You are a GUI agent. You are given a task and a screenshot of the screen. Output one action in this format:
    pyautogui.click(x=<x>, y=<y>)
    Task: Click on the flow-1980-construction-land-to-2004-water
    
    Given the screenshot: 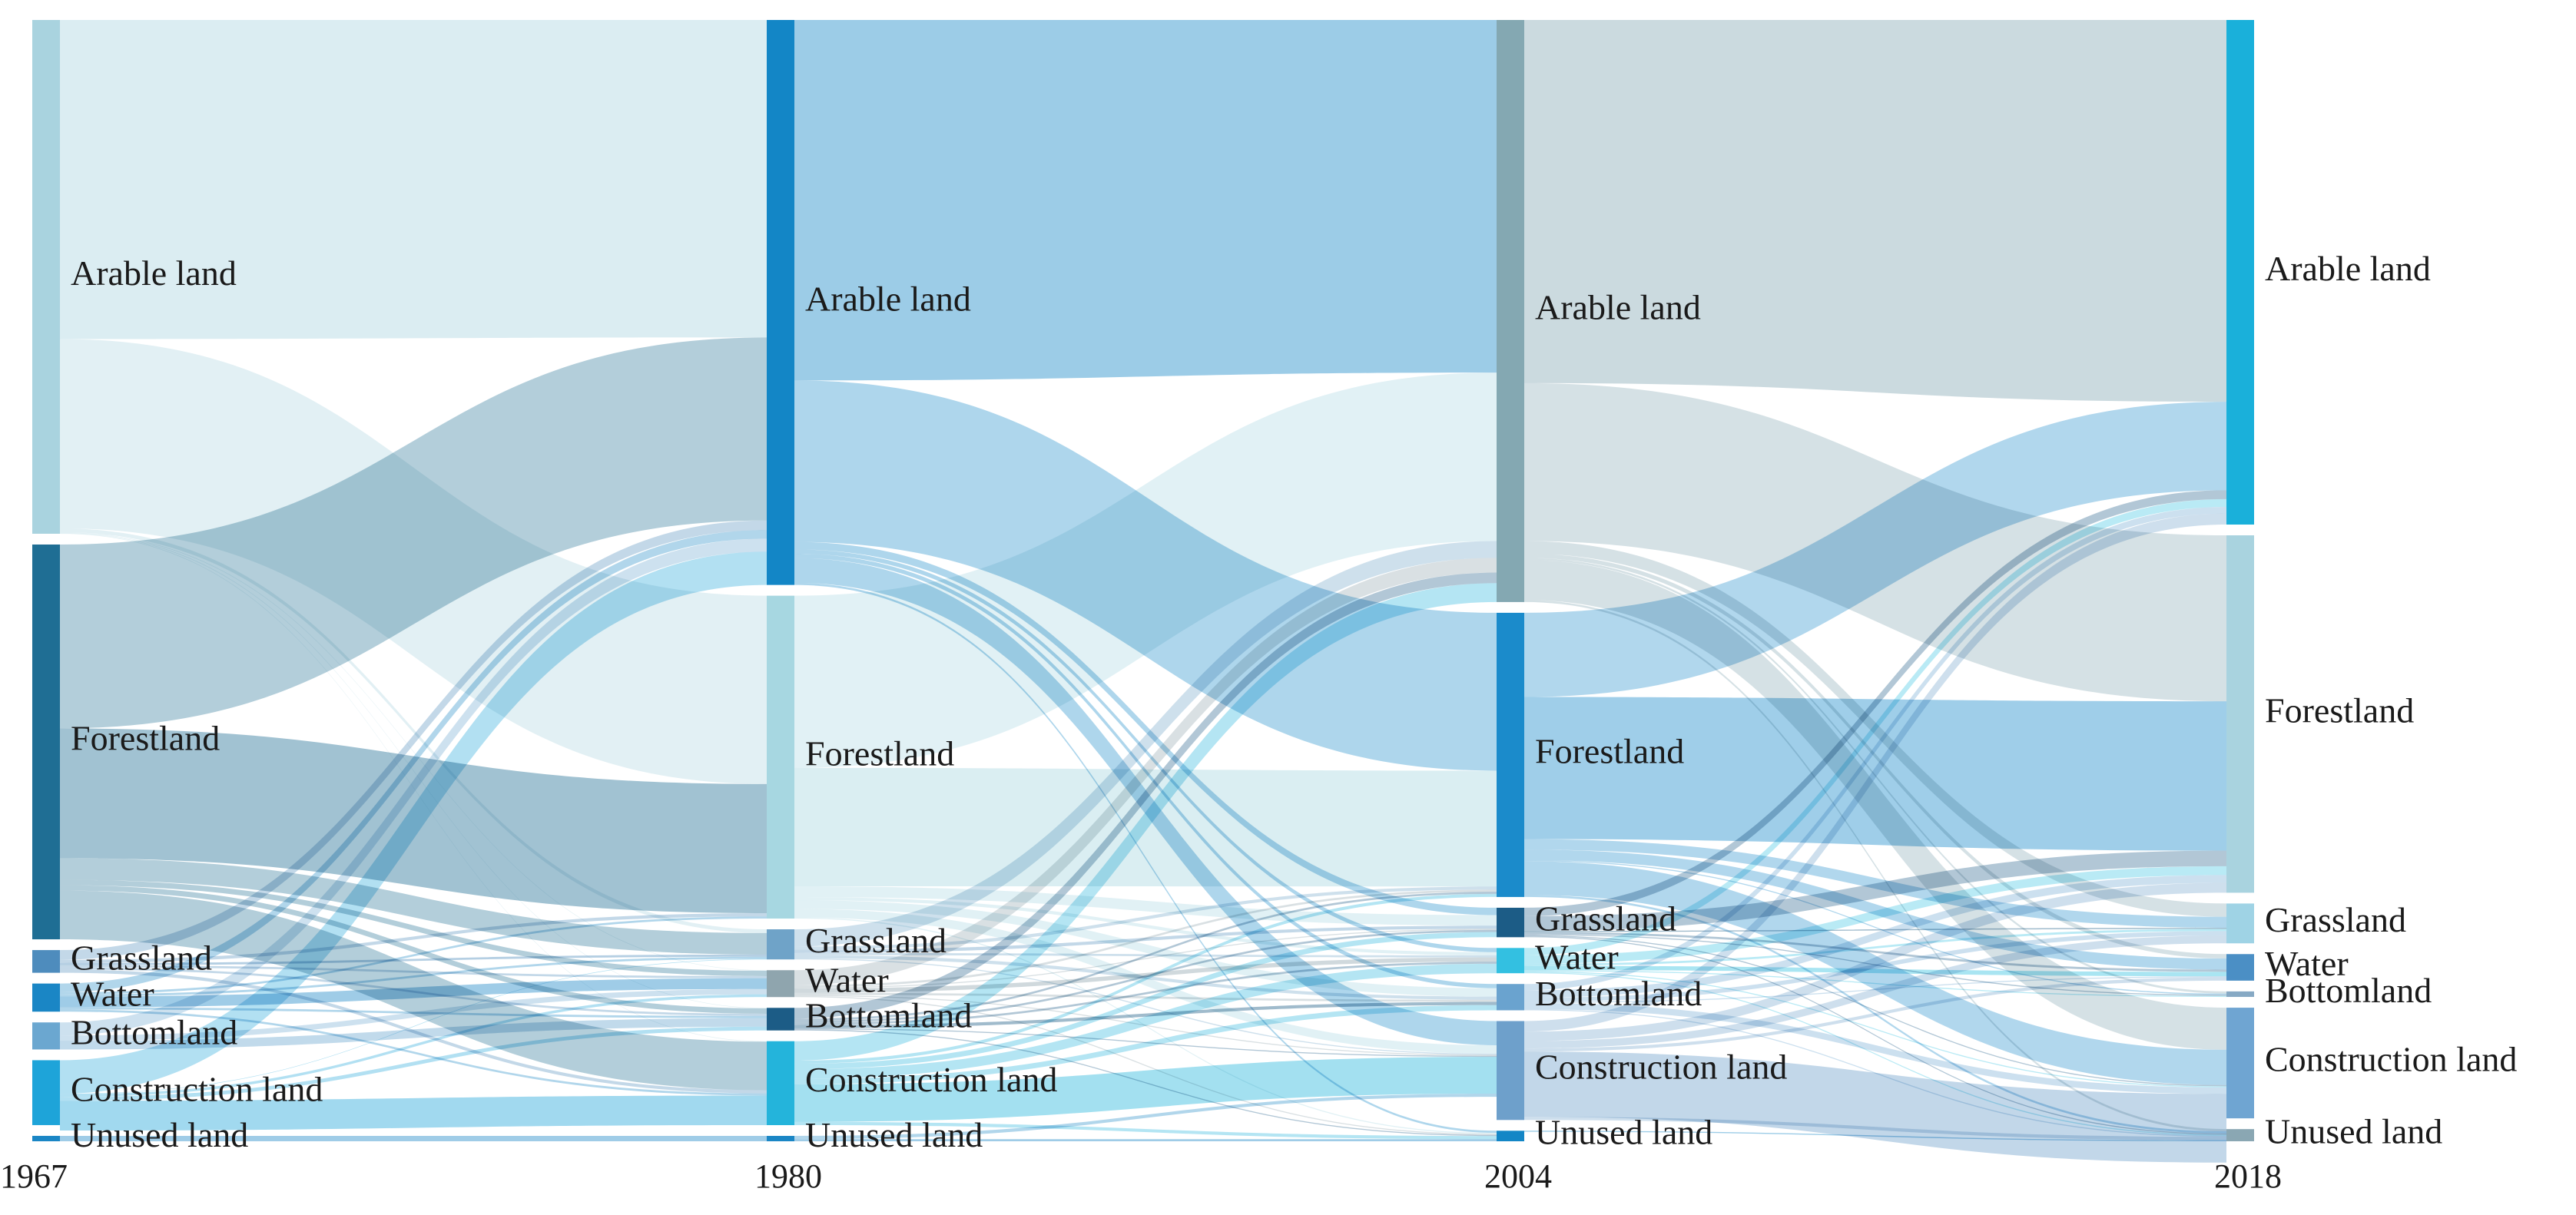 What is the action you would take?
    pyautogui.click(x=1145, y=1021)
    